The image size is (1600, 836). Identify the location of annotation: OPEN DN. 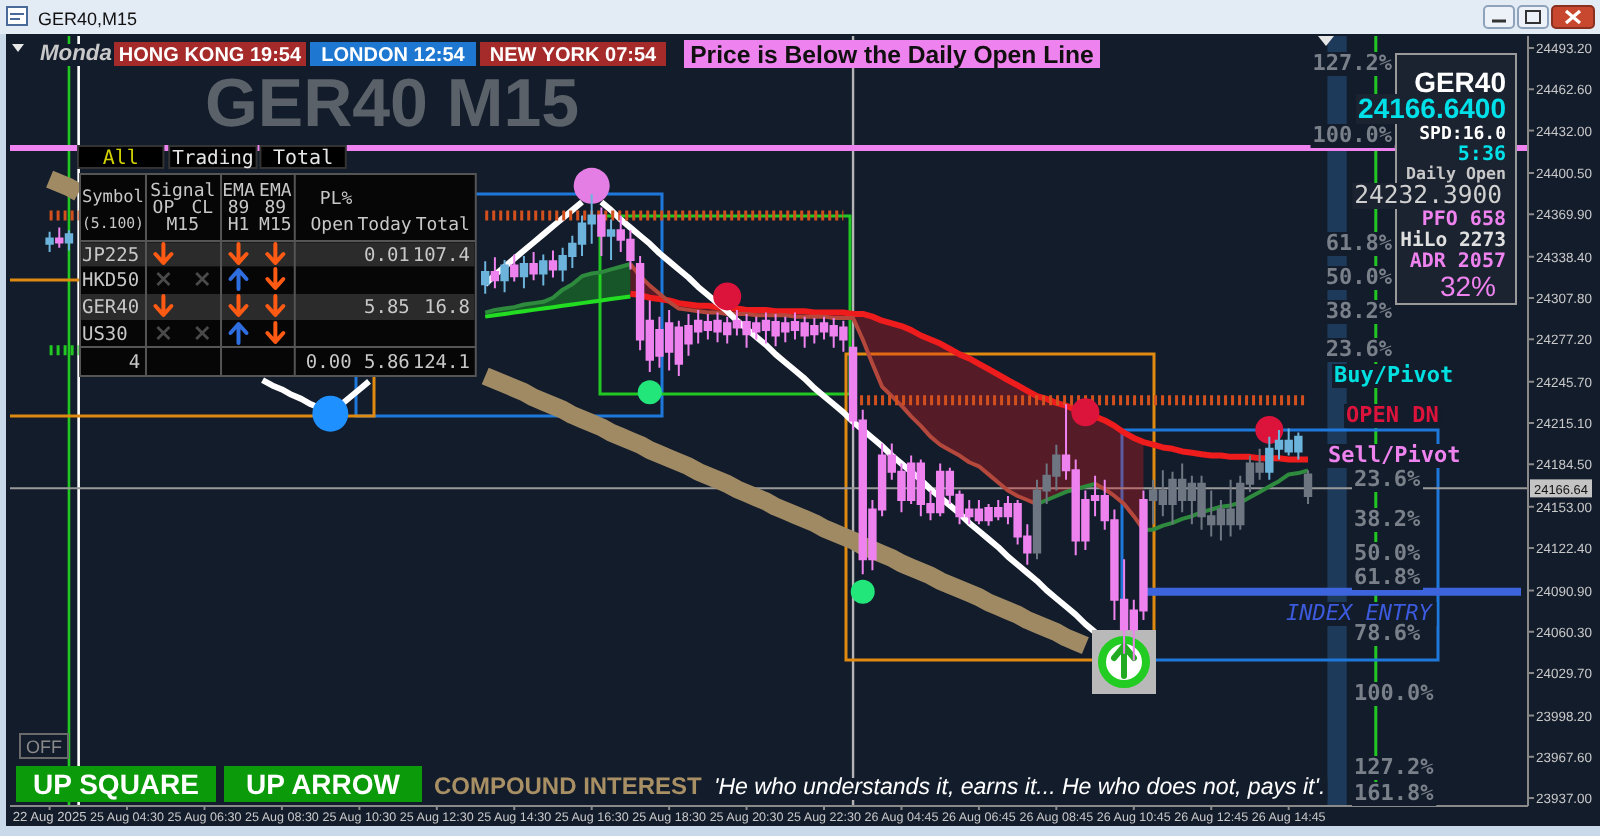
(1392, 415).